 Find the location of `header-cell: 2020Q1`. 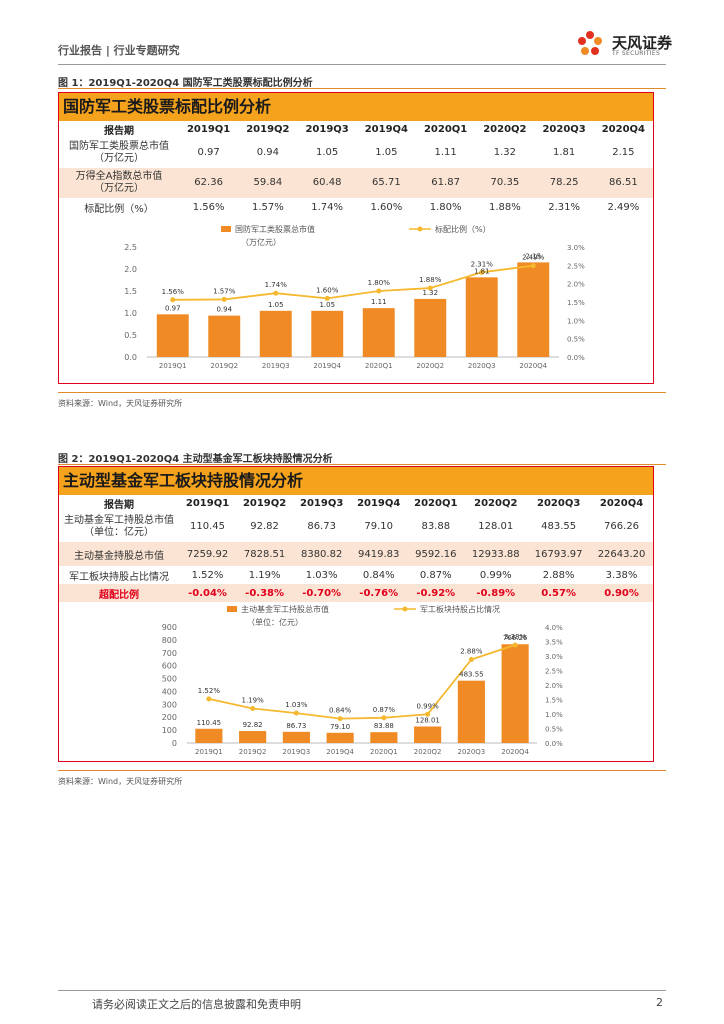

header-cell: 2020Q1 is located at coordinates (445, 129).